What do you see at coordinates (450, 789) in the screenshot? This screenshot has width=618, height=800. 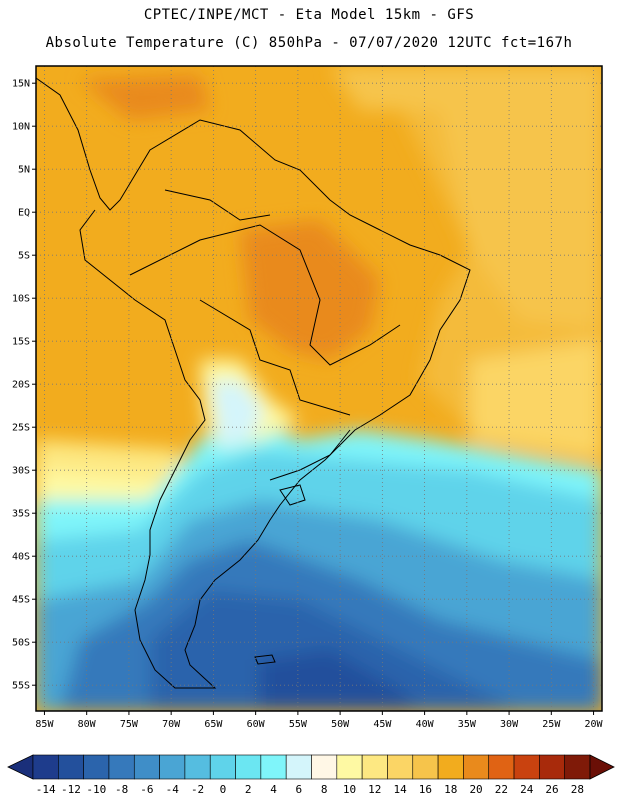 I see `colorbar-label: 18` at bounding box center [450, 789].